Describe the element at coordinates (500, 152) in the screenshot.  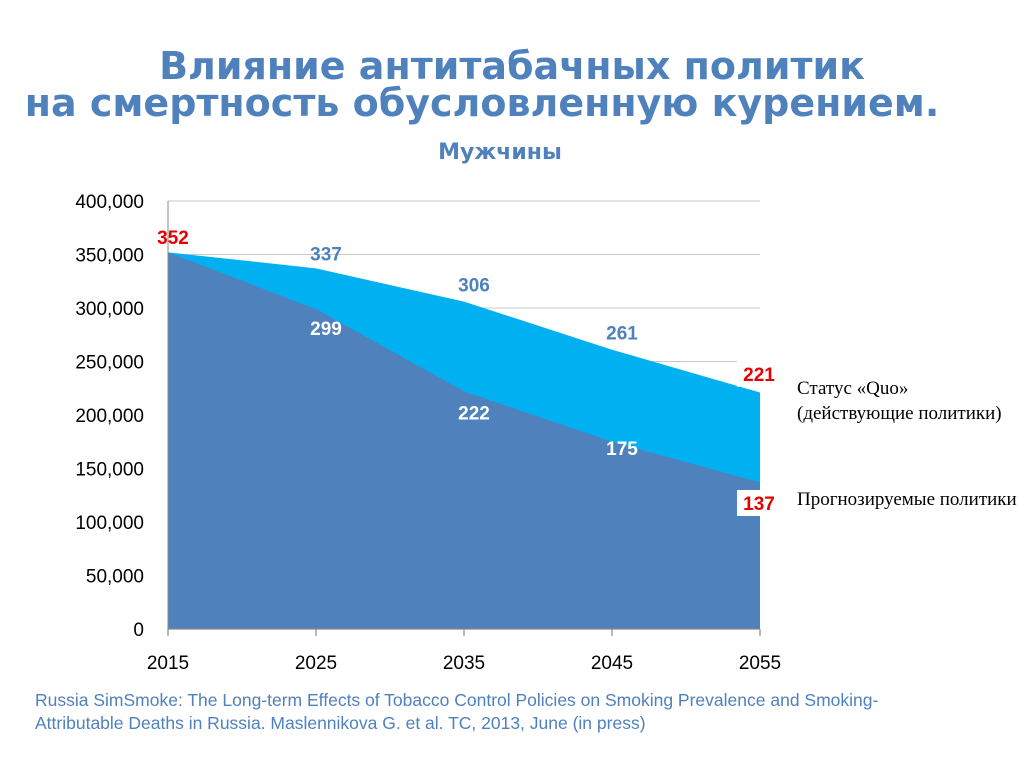
I see `chart-subtitle: Мужчины` at that location.